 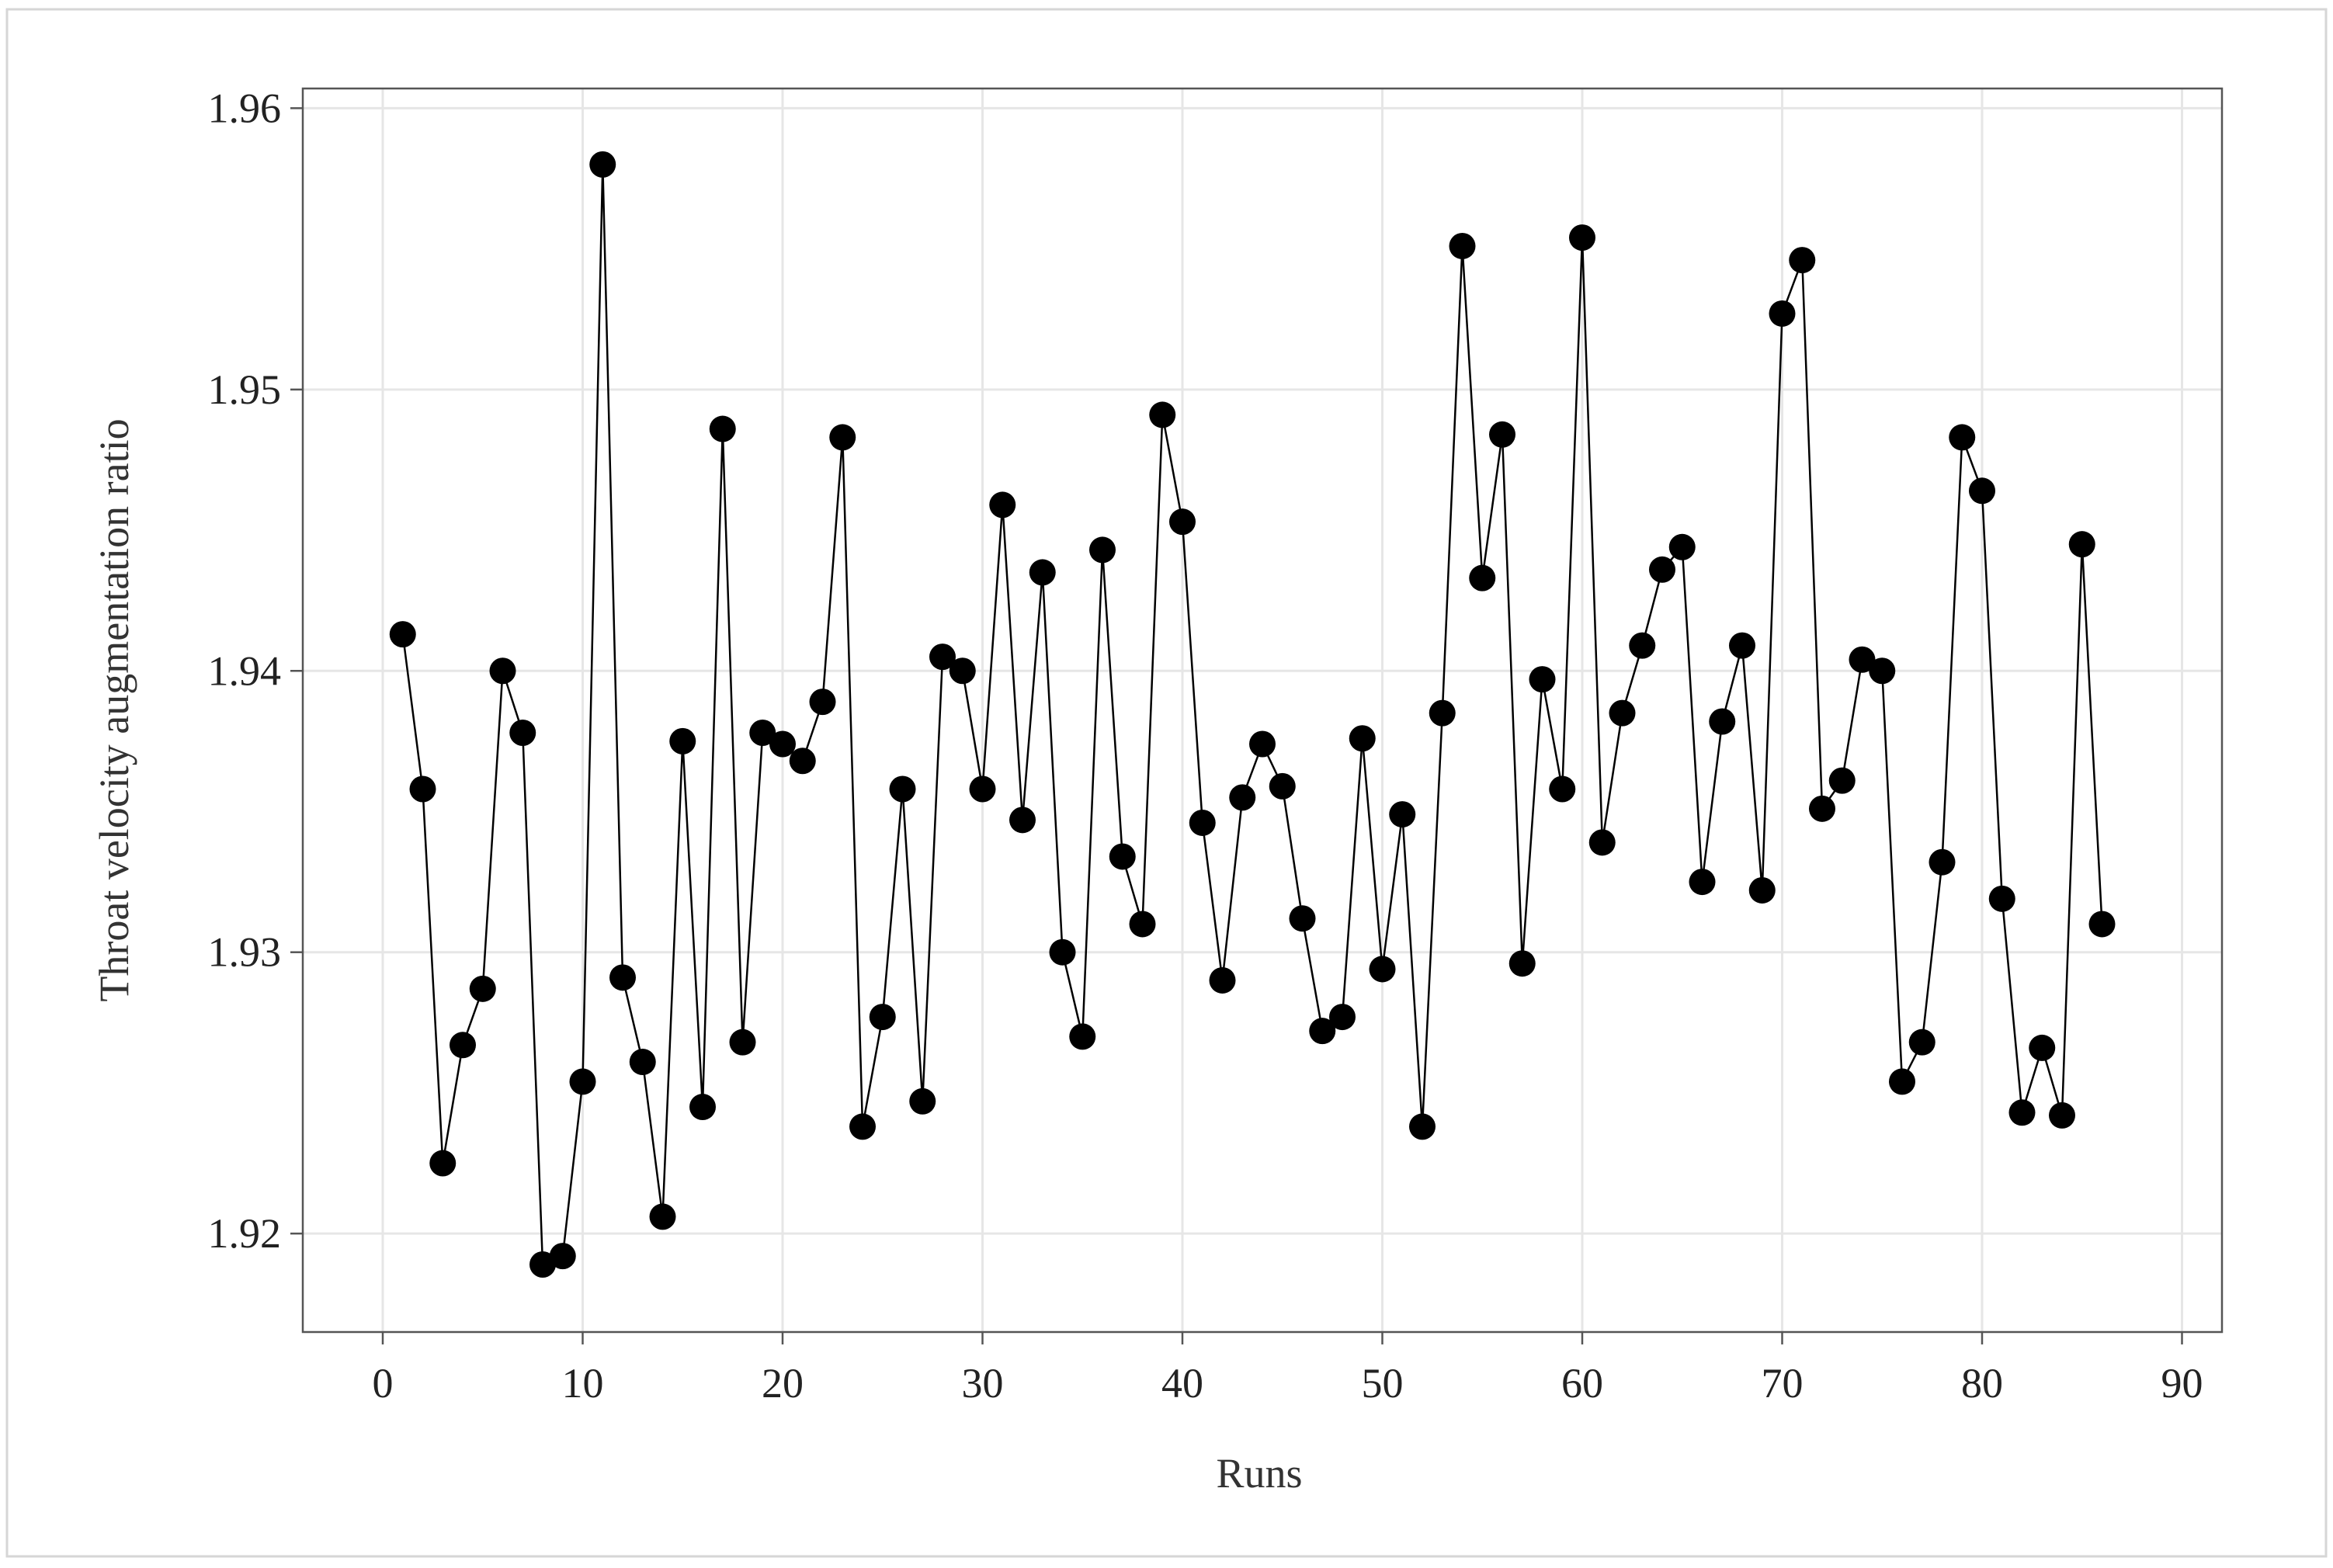 I want to click on x-tick-label: 20, so click(x=783, y=1383).